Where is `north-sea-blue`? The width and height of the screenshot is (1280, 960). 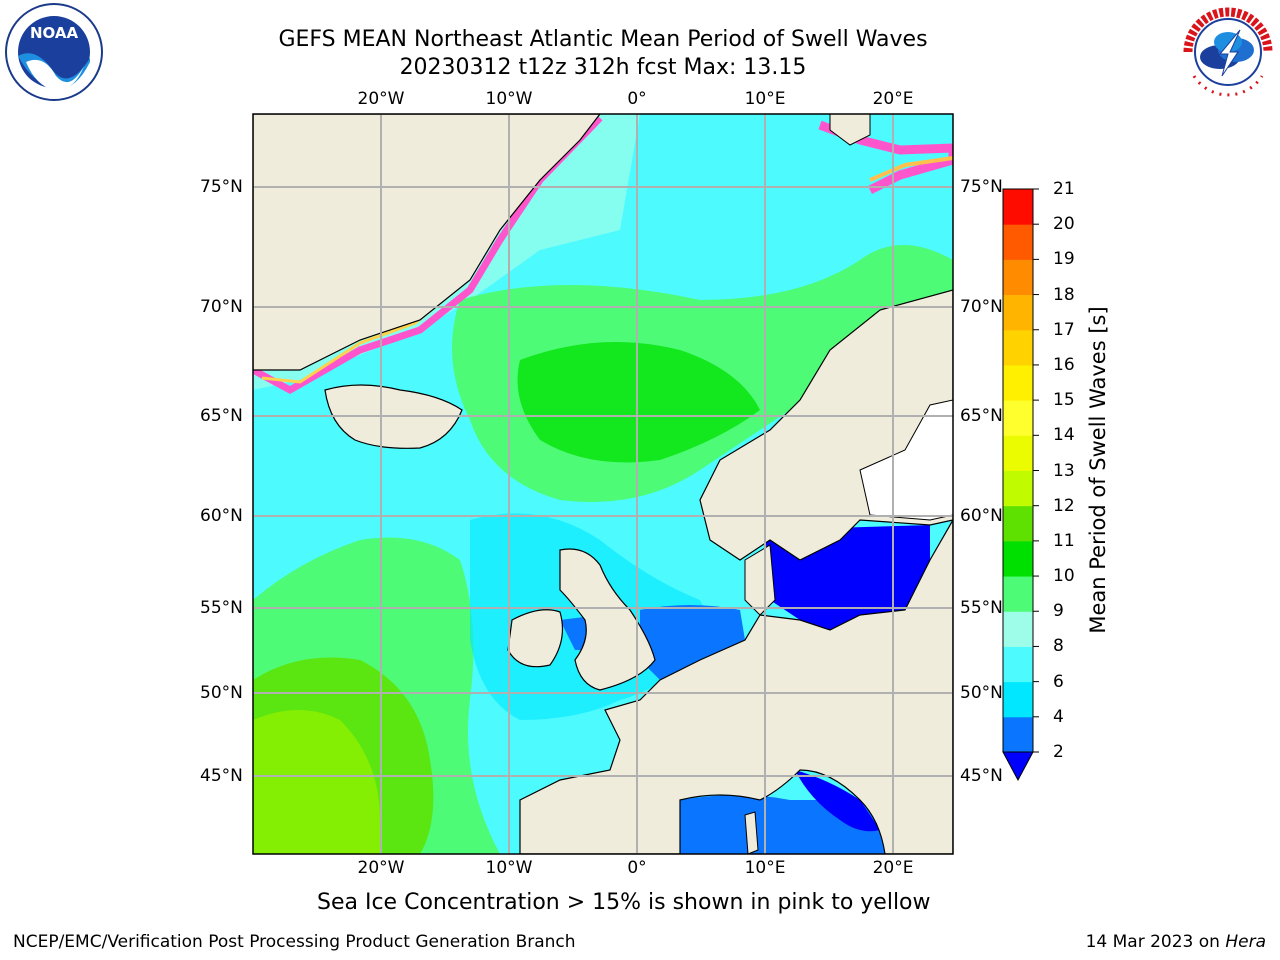
north-sea-blue is located at coordinates (692, 642).